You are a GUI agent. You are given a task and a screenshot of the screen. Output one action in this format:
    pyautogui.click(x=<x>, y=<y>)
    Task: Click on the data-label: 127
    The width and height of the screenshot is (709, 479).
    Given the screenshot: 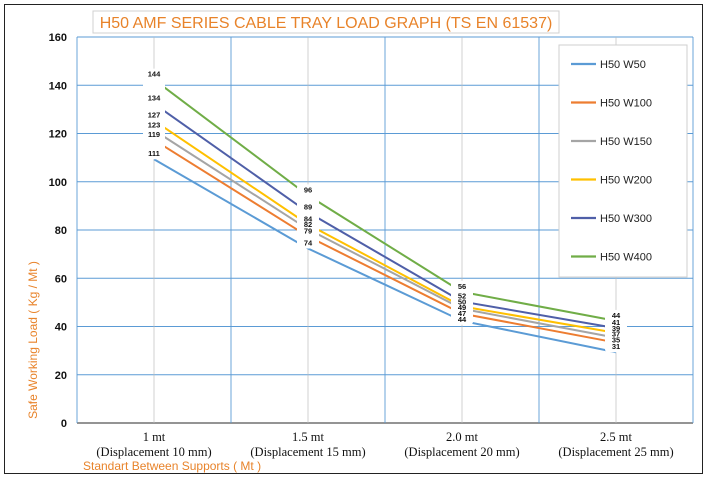 What is the action you would take?
    pyautogui.click(x=154, y=115)
    